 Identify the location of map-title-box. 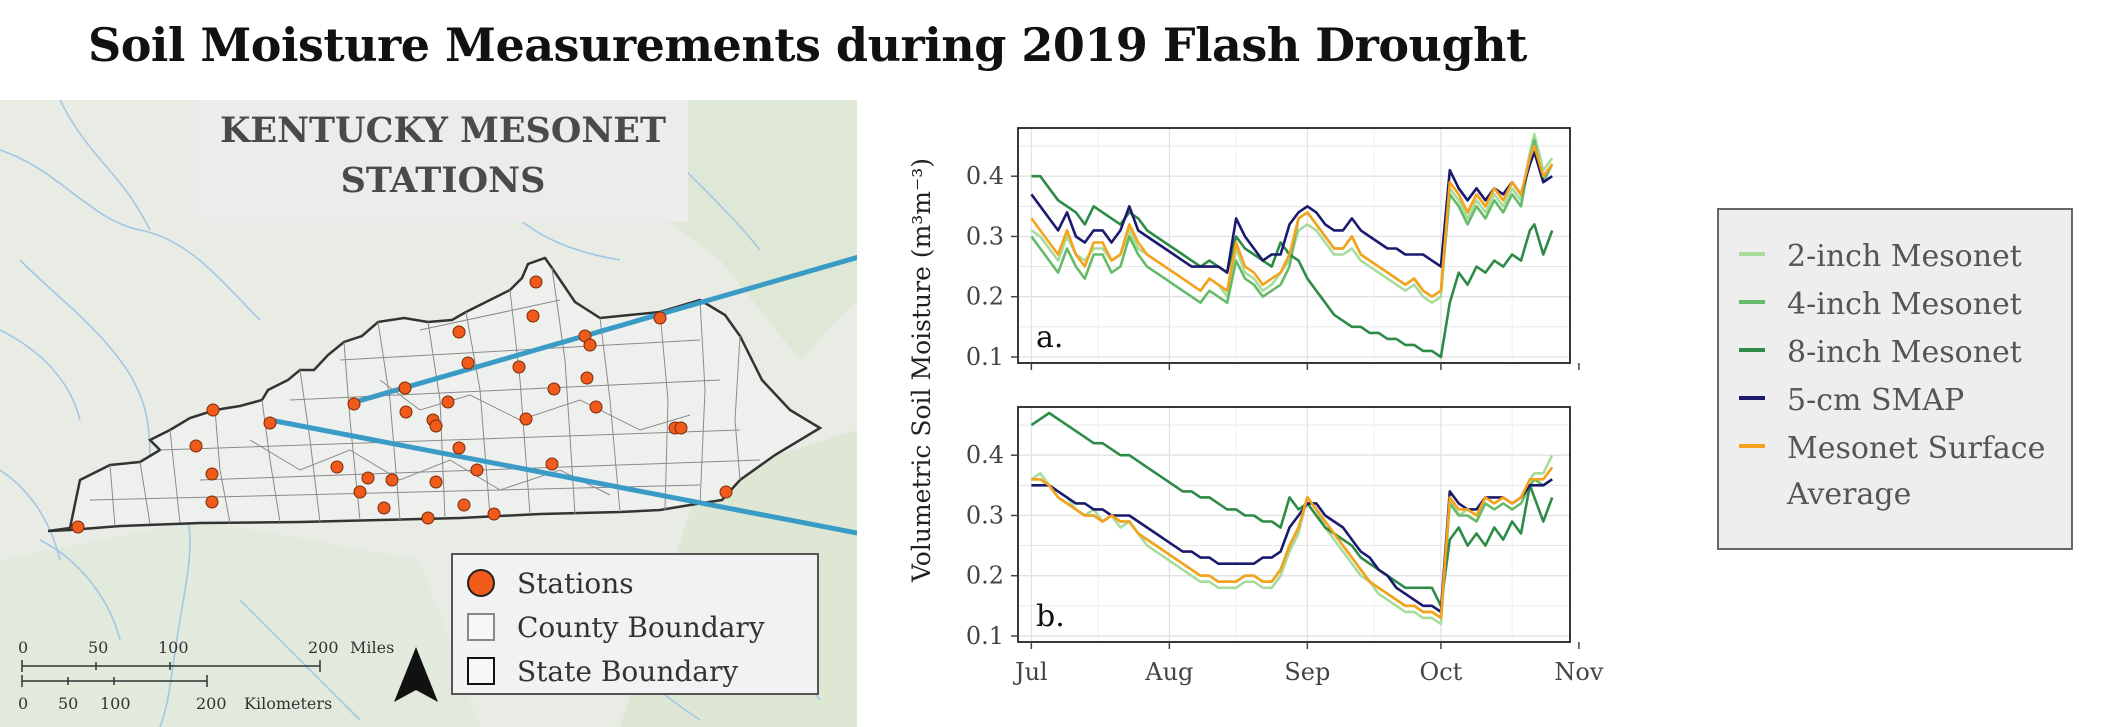
(443, 161).